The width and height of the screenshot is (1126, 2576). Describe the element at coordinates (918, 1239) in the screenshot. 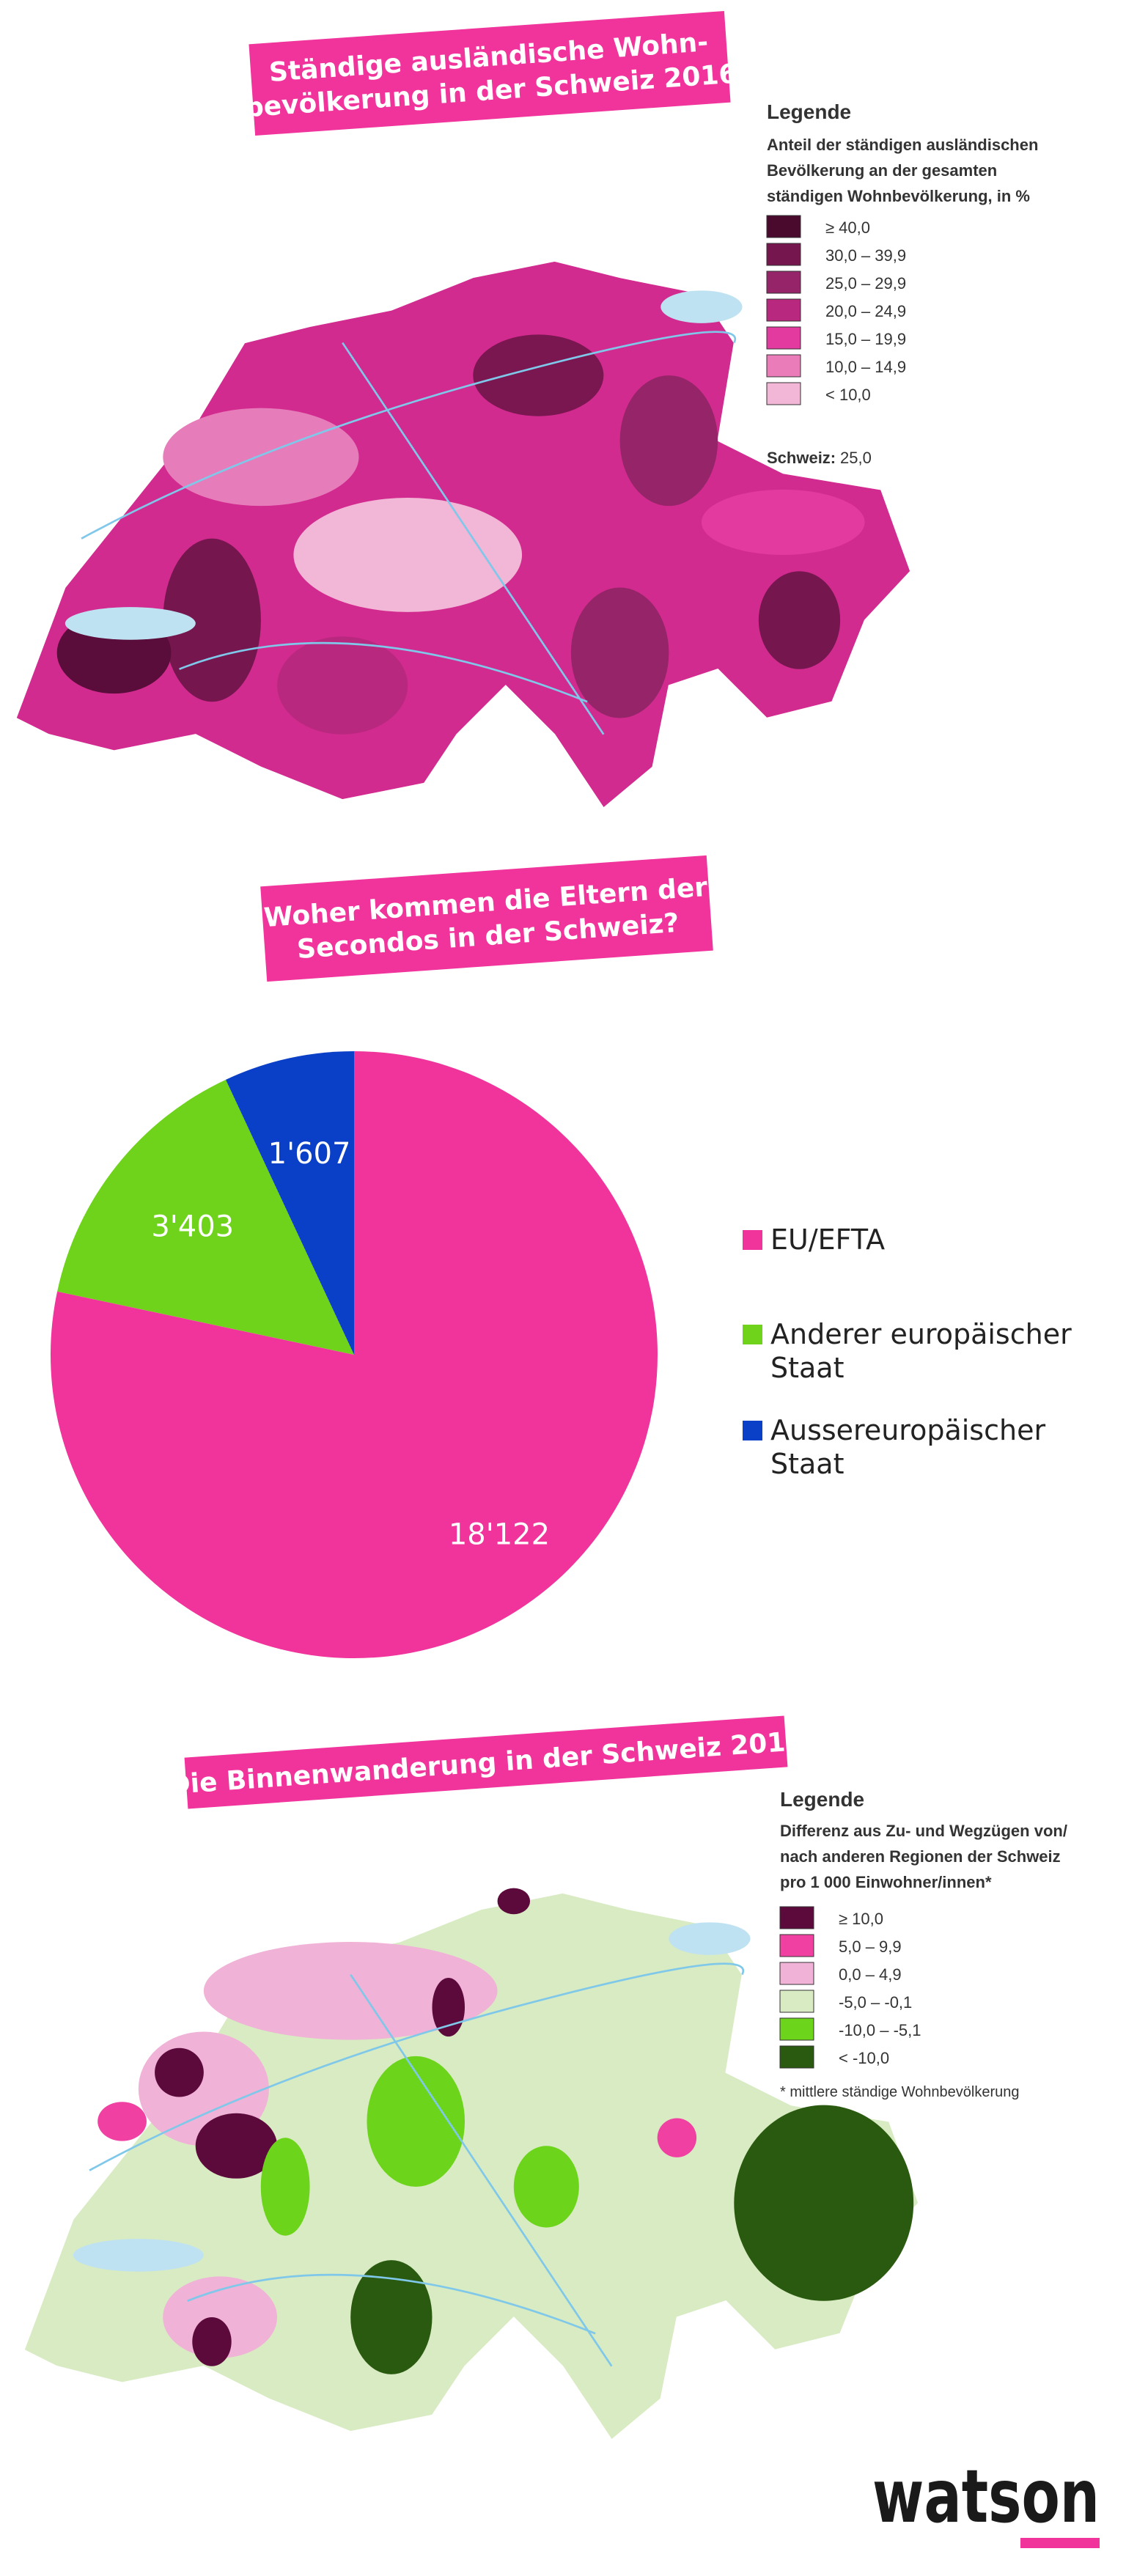

I see `legend-item: EU/EFTA` at that location.